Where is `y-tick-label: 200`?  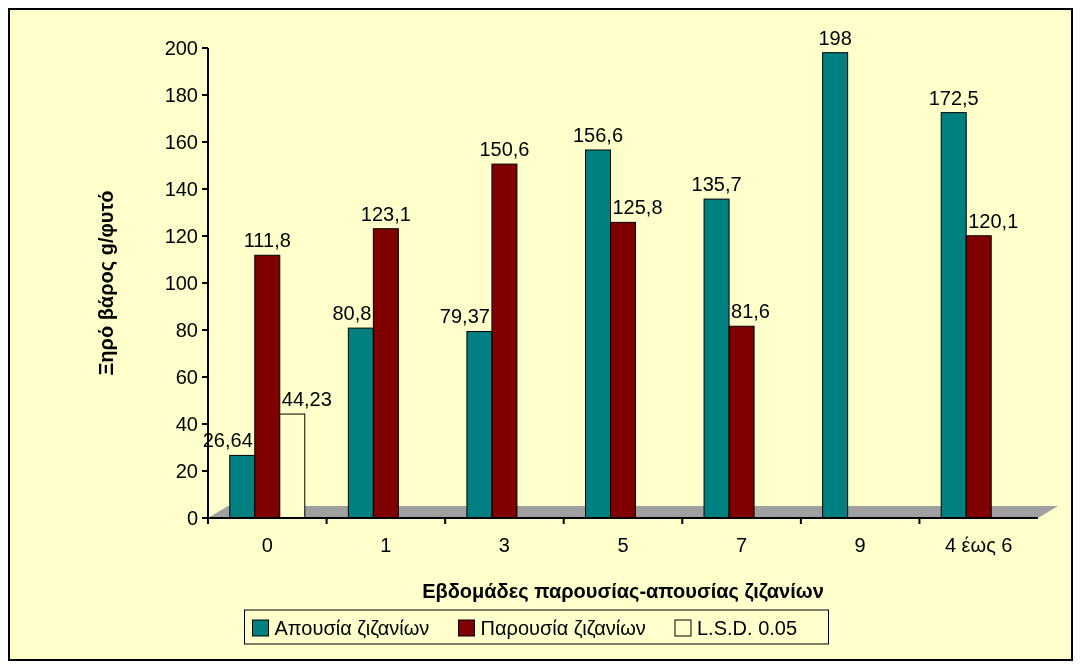 y-tick-label: 200 is located at coordinates (181, 48).